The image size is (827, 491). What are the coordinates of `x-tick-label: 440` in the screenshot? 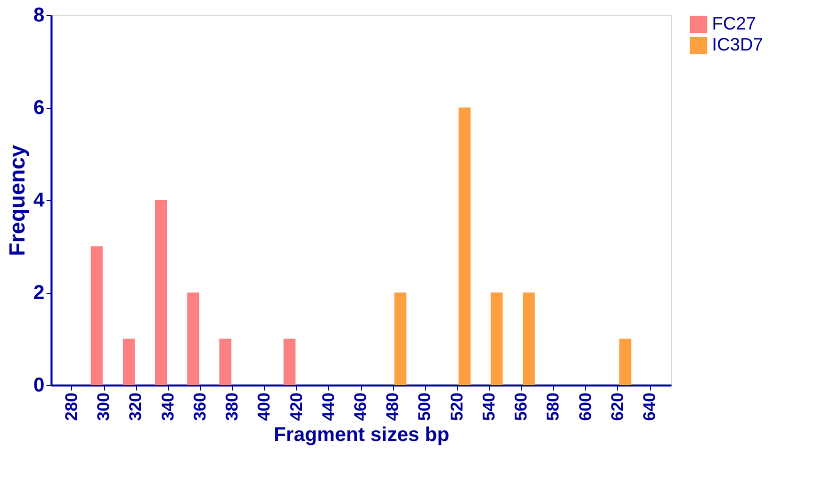 It's located at (328, 406).